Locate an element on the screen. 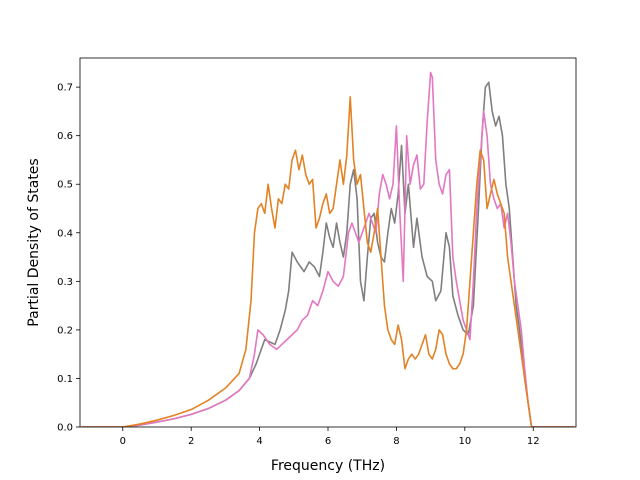  x-tick-label: 10 is located at coordinates (464, 441).